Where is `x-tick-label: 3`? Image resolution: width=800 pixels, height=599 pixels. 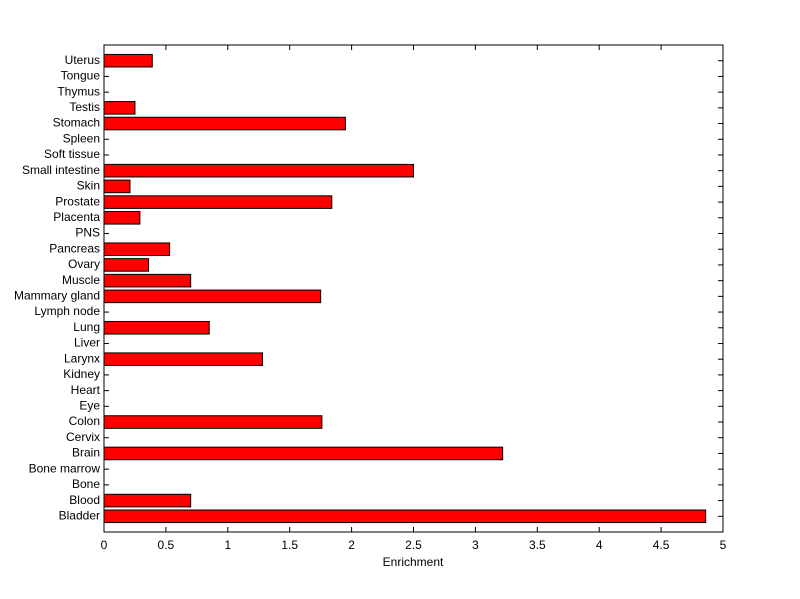 x-tick-label: 3 is located at coordinates (475, 545).